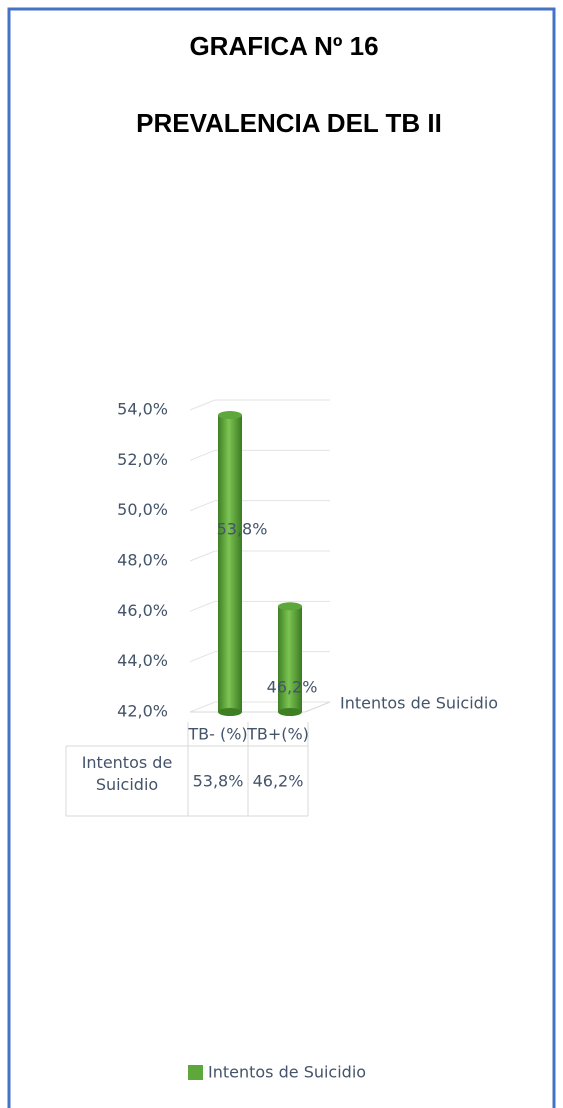 Image resolution: width=563 pixels, height=1108 pixels. I want to click on data-label: 46,2%, so click(292, 687).